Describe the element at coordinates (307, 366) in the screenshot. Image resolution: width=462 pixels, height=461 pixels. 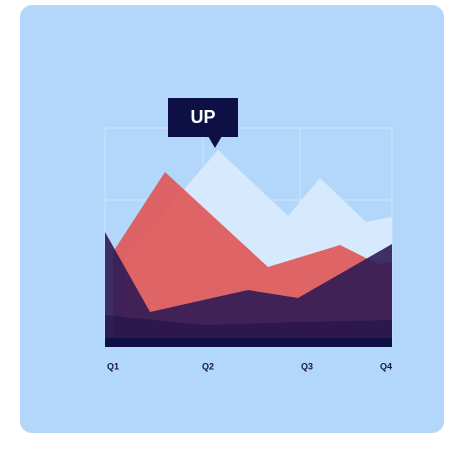
I see `quarter-label: Q3` at that location.